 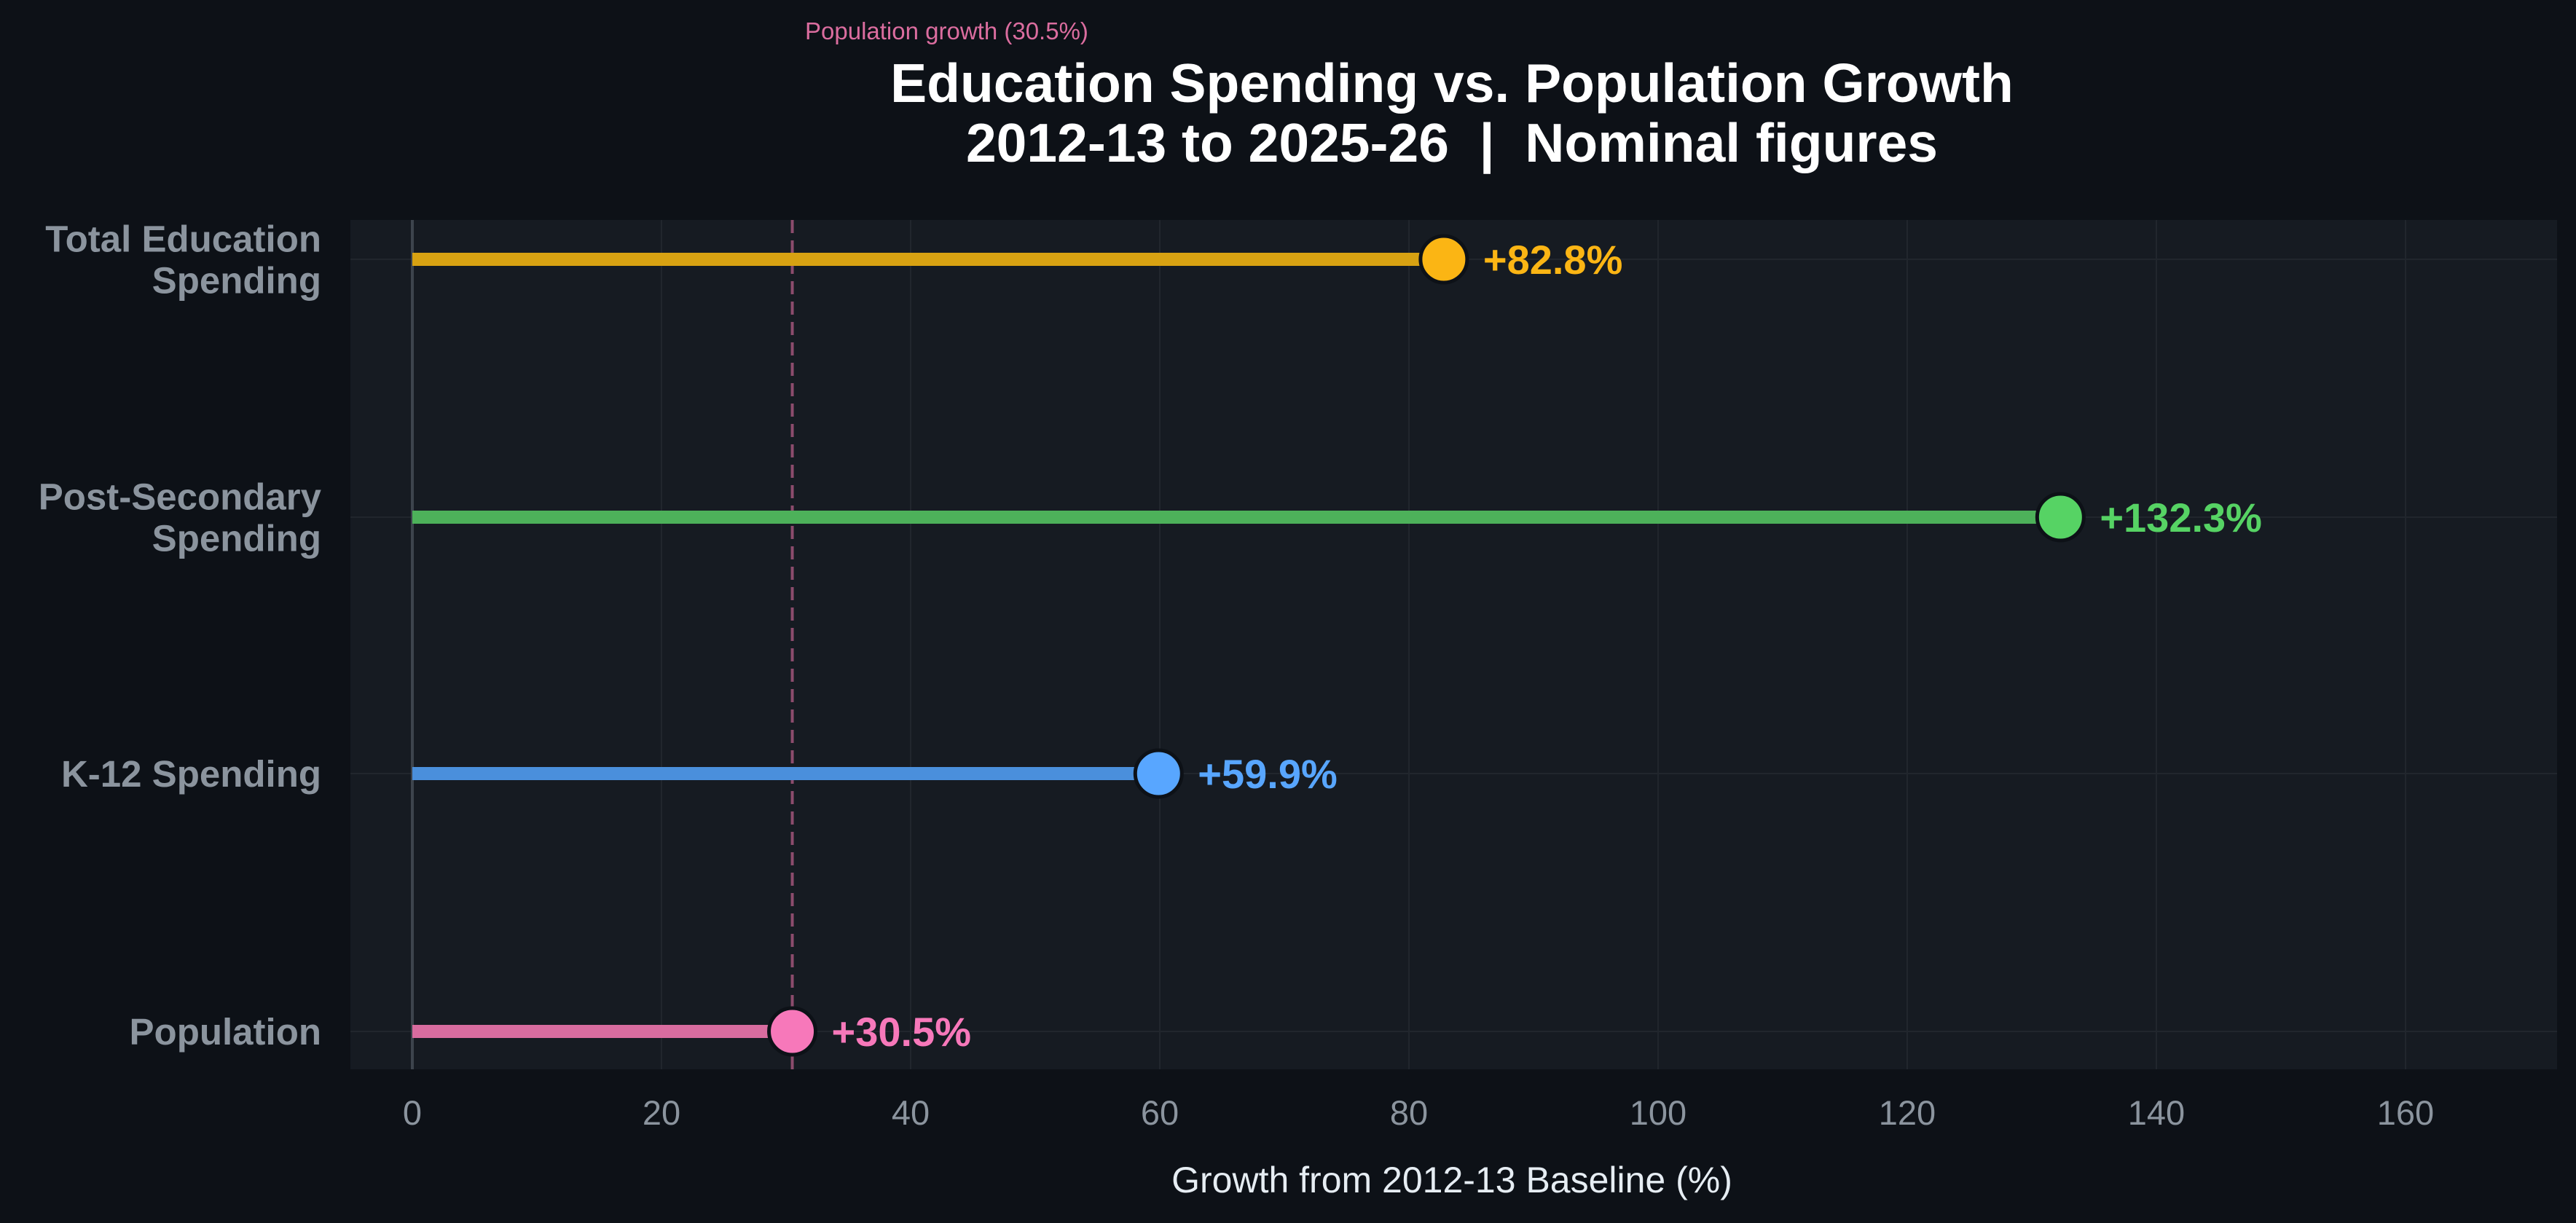 What do you see at coordinates (661, 1112) in the screenshot?
I see `x-tick-label-20: 20` at bounding box center [661, 1112].